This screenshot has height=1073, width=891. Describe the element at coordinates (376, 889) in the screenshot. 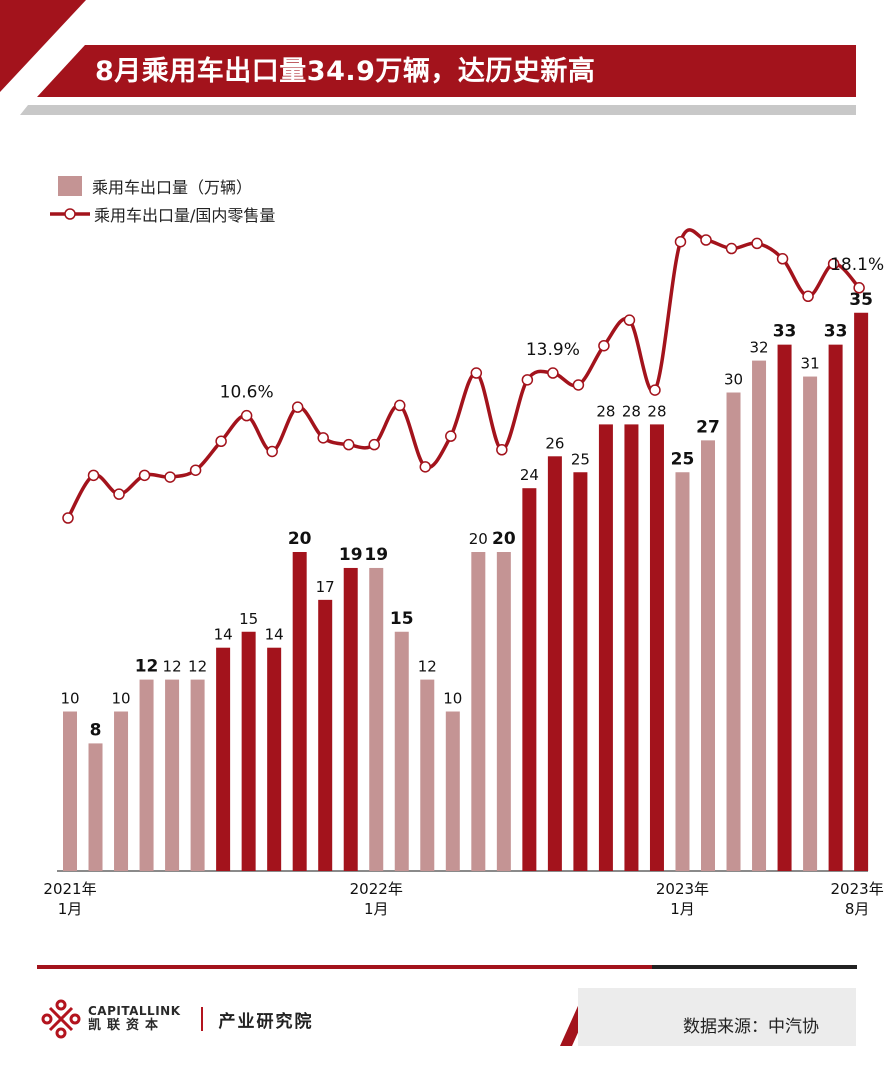

I see `x-tick-label-year: 2022年` at that location.